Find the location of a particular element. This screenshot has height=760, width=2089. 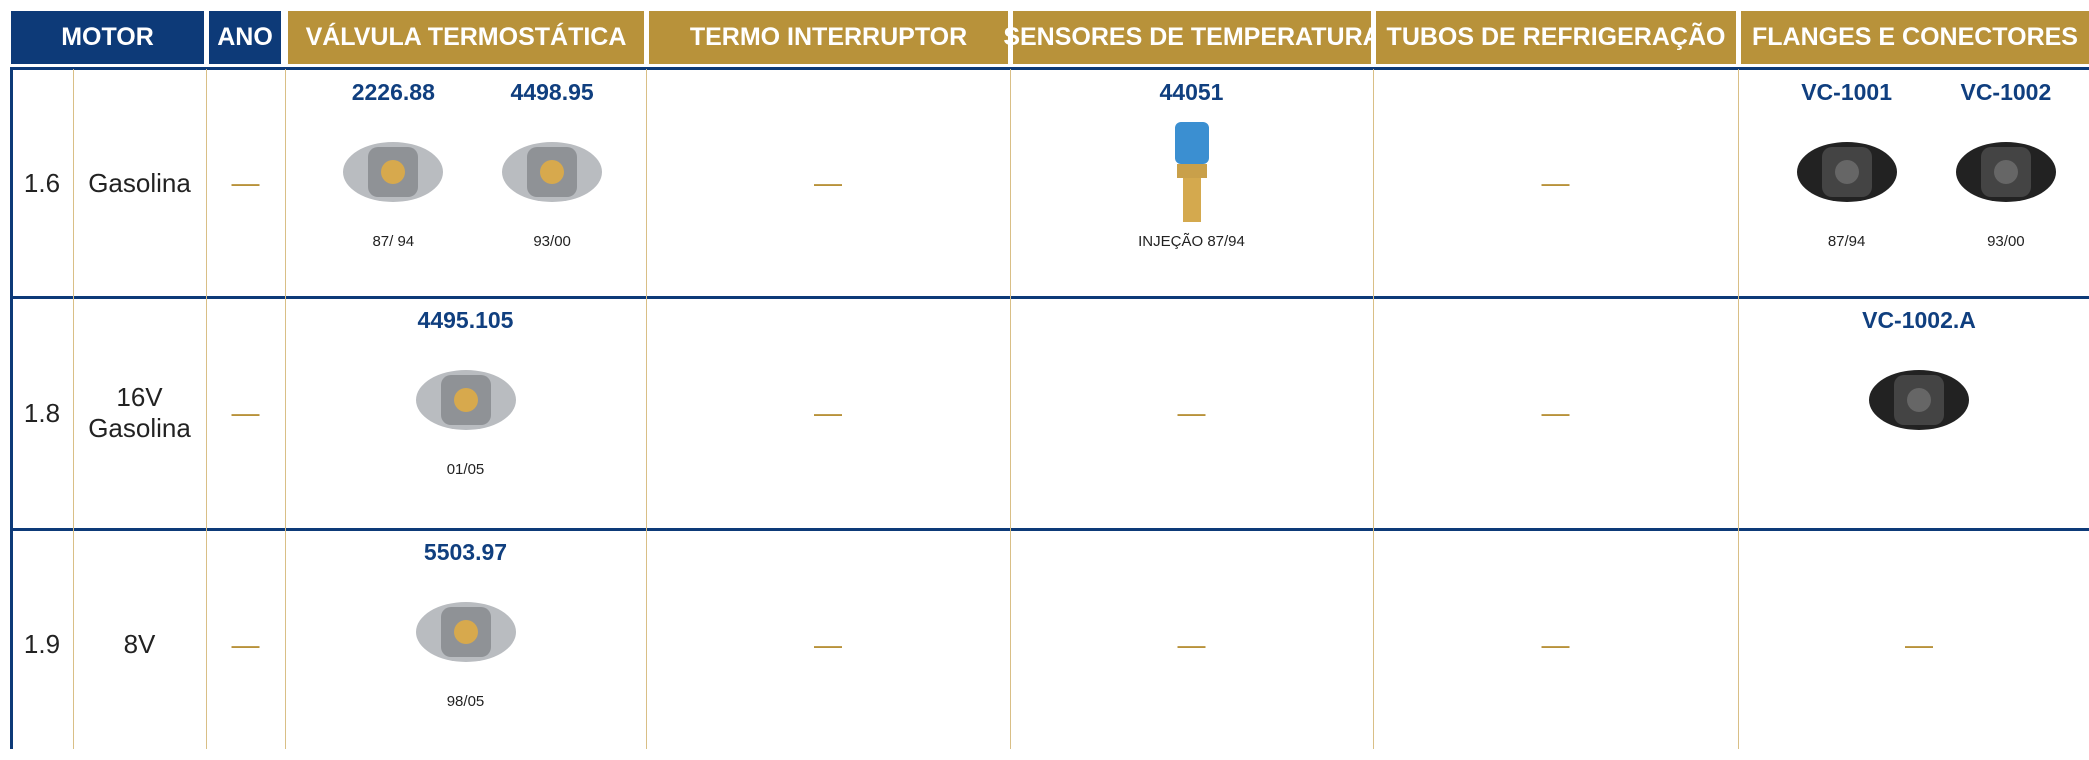

header-cell: ANO is located at coordinates (245, 37).